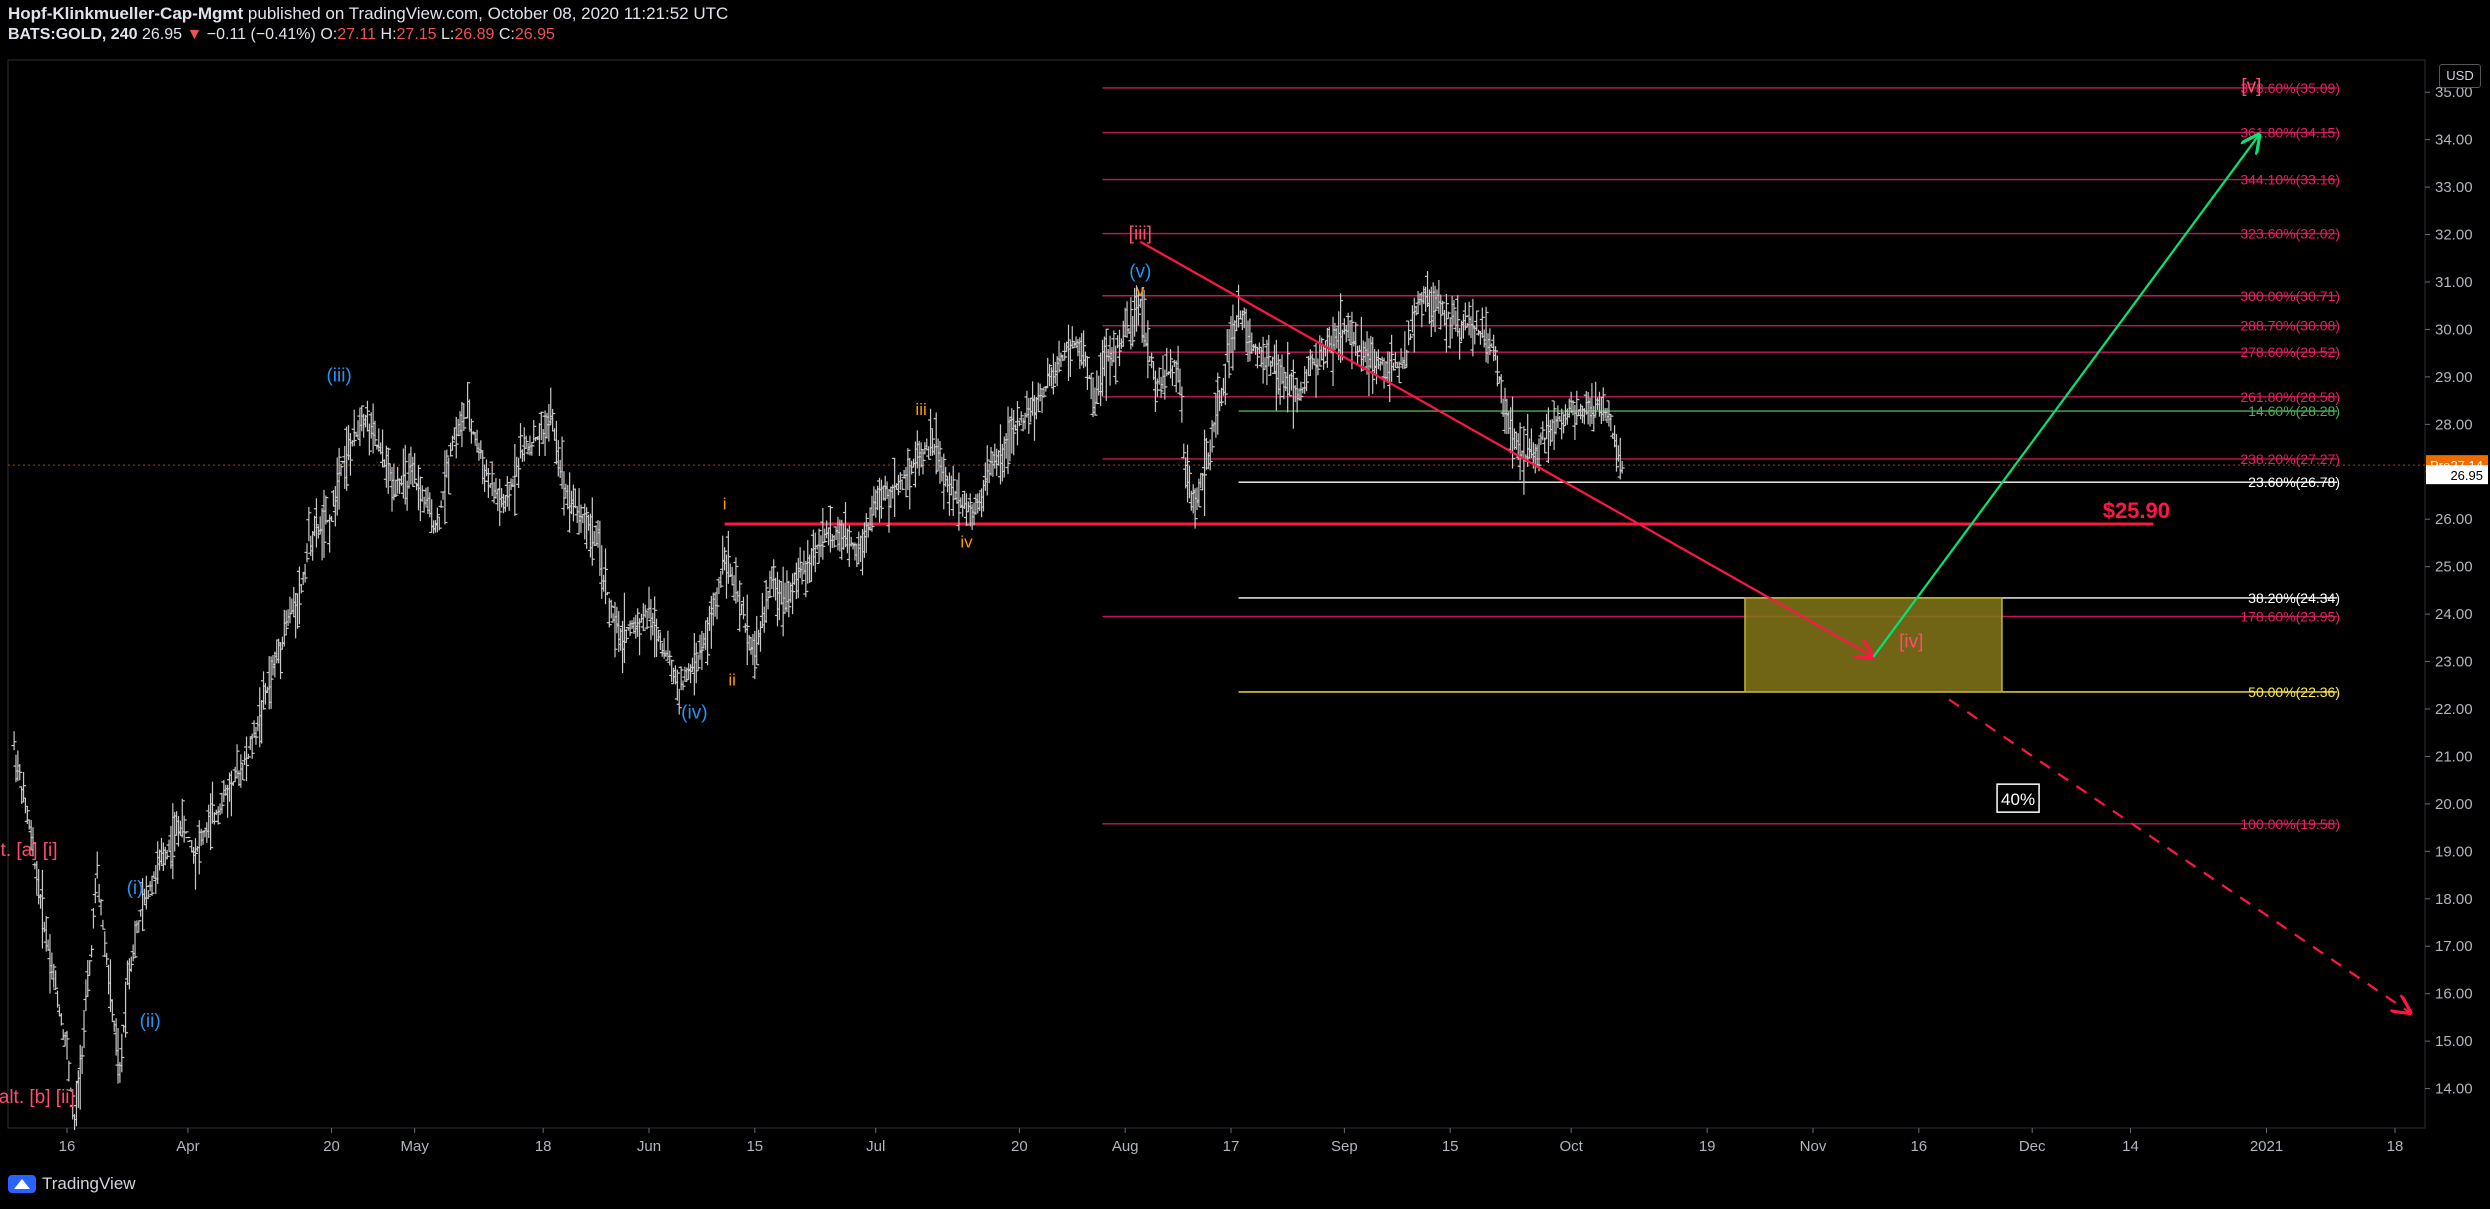 The image size is (2490, 1209). What do you see at coordinates (1873, 645) in the screenshot?
I see `target-zone-box` at bounding box center [1873, 645].